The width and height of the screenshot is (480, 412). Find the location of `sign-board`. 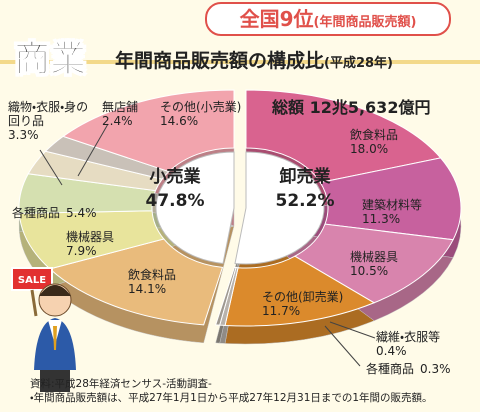

sign-board is located at coordinates (32, 279).